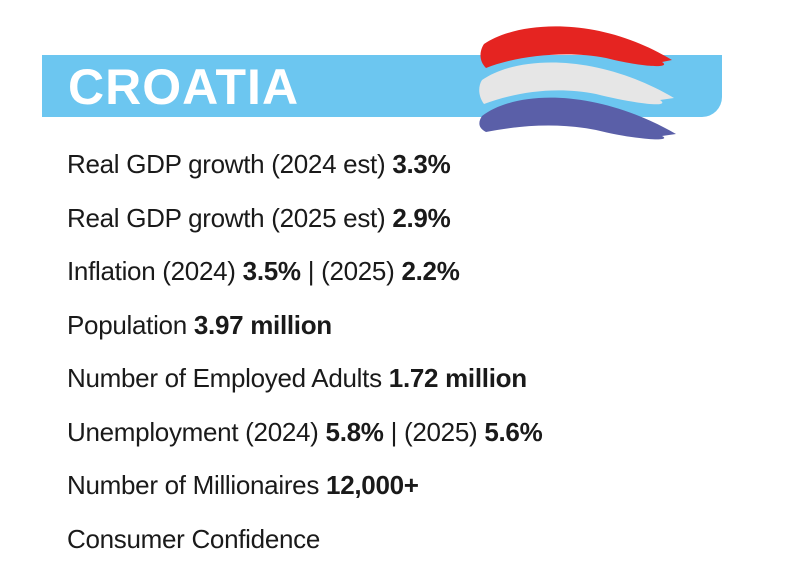  Describe the element at coordinates (421, 218) in the screenshot. I see `fact-value: 2.9%` at that location.